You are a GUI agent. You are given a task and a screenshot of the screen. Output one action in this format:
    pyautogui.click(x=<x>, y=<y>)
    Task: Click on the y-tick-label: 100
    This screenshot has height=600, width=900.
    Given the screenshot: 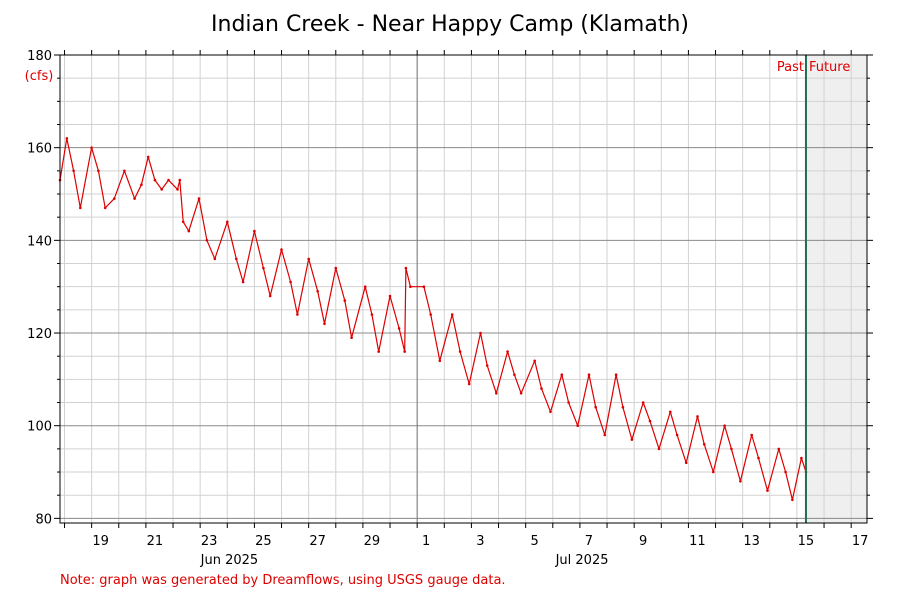 What is the action you would take?
    pyautogui.click(x=39, y=427)
    